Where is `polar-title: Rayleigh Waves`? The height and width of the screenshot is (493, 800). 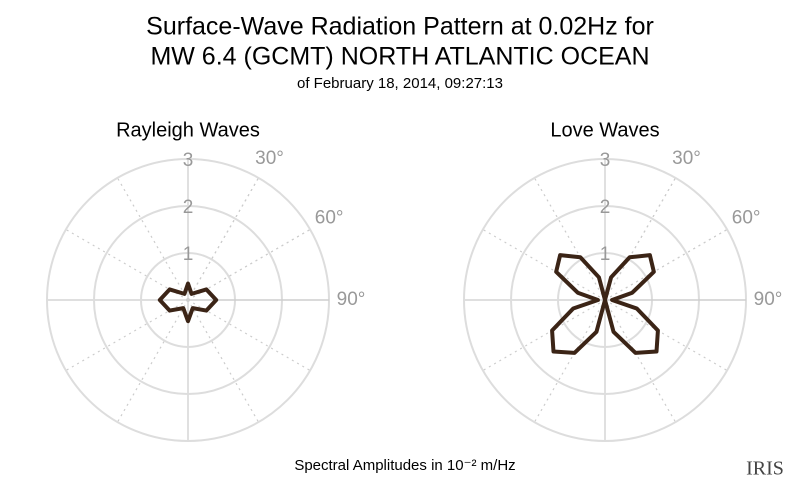
polar-title: Rayleigh Waves is located at coordinates (188, 130).